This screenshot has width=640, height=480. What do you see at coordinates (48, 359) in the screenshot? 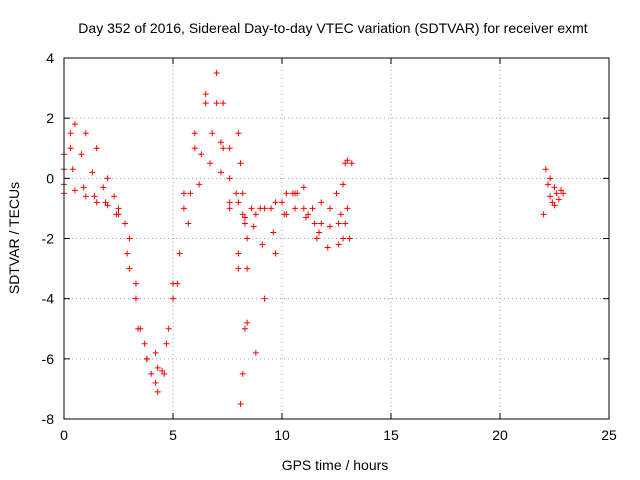
I see `y-tick-label: -6` at bounding box center [48, 359].